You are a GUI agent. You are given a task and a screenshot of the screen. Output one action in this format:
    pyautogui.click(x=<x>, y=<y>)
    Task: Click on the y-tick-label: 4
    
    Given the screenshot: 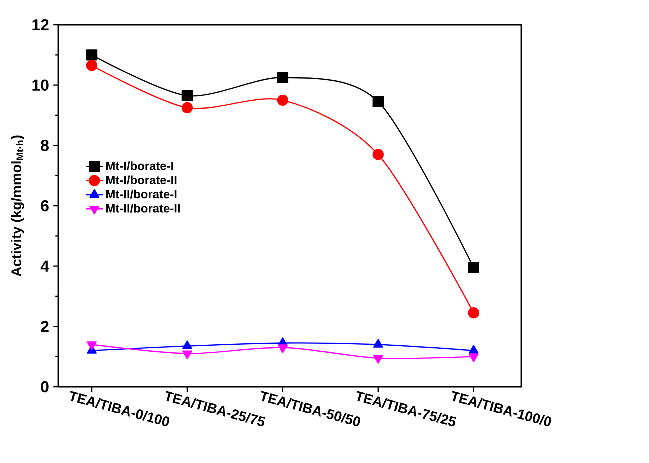 What is the action you would take?
    pyautogui.click(x=45, y=266)
    